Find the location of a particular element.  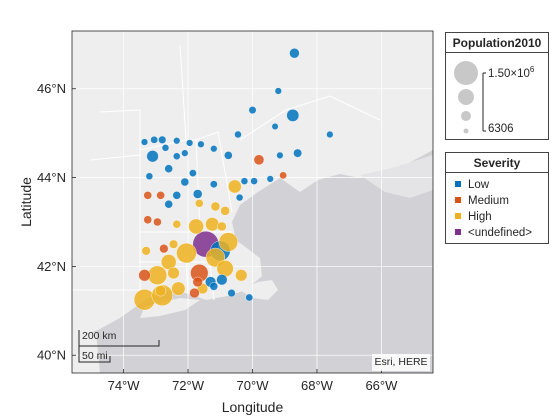

x-tick-label: 74°W is located at coordinates (124, 385).